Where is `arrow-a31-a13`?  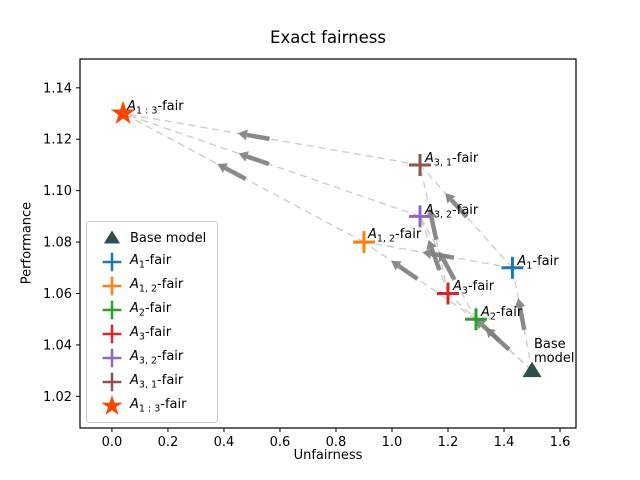 arrow-a31-a13 is located at coordinates (253, 135).